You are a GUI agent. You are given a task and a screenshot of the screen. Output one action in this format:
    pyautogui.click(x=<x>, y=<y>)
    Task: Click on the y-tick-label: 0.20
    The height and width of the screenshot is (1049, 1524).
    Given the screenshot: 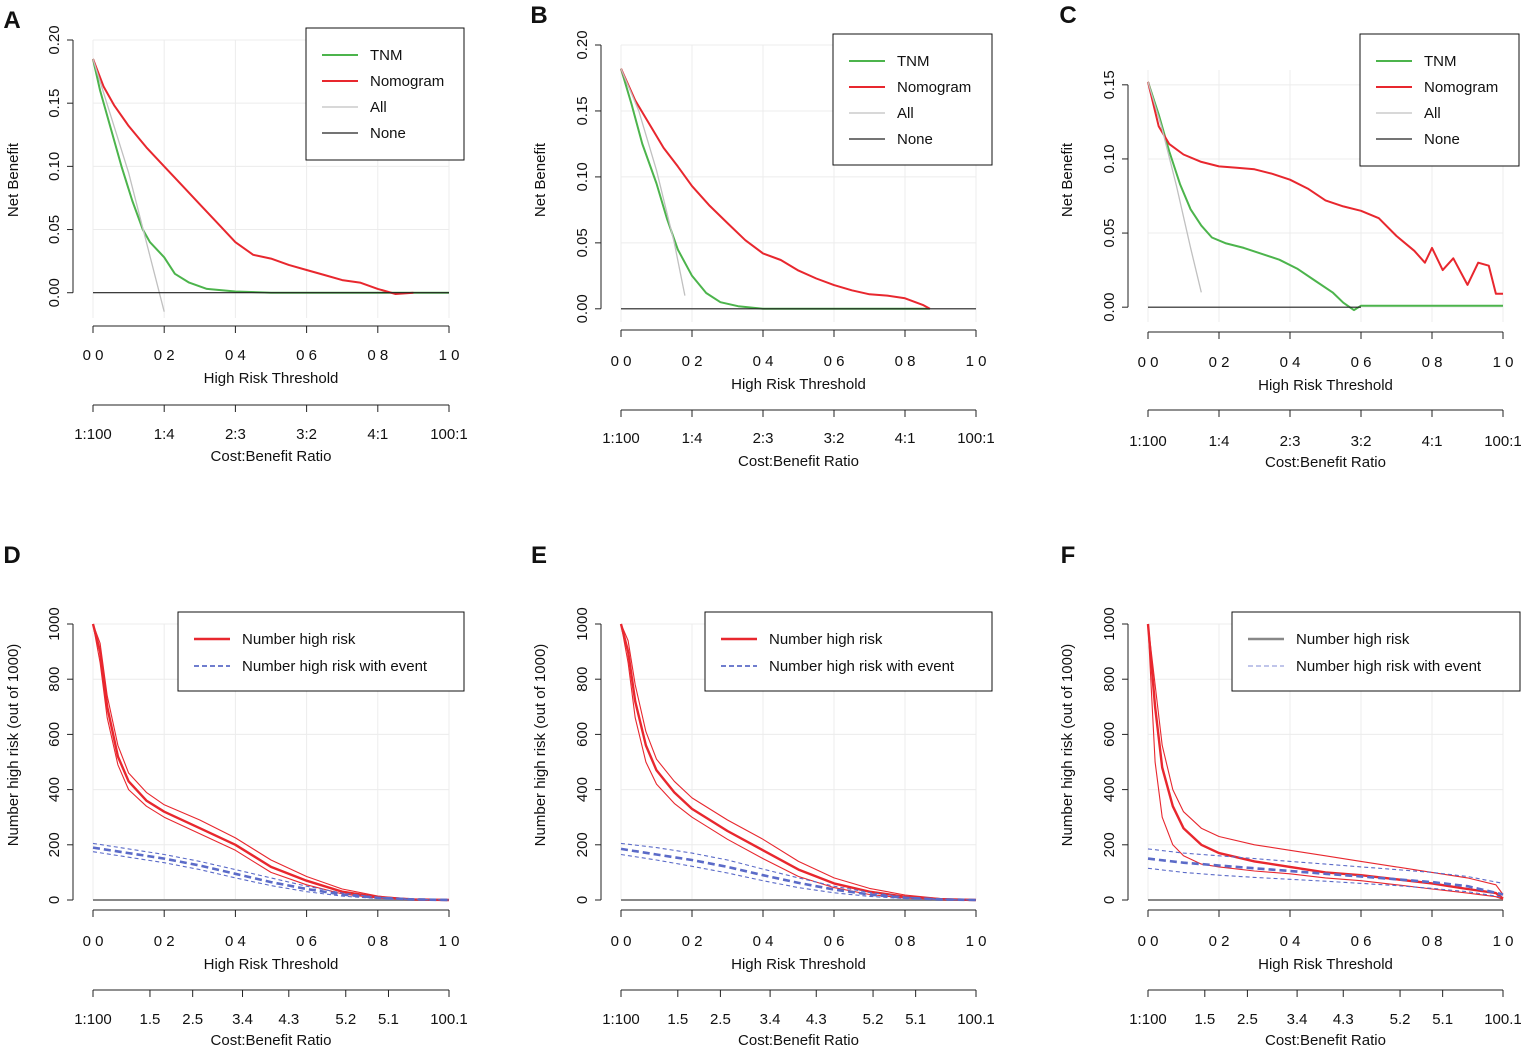 What is the action you would take?
    pyautogui.click(x=54, y=39)
    